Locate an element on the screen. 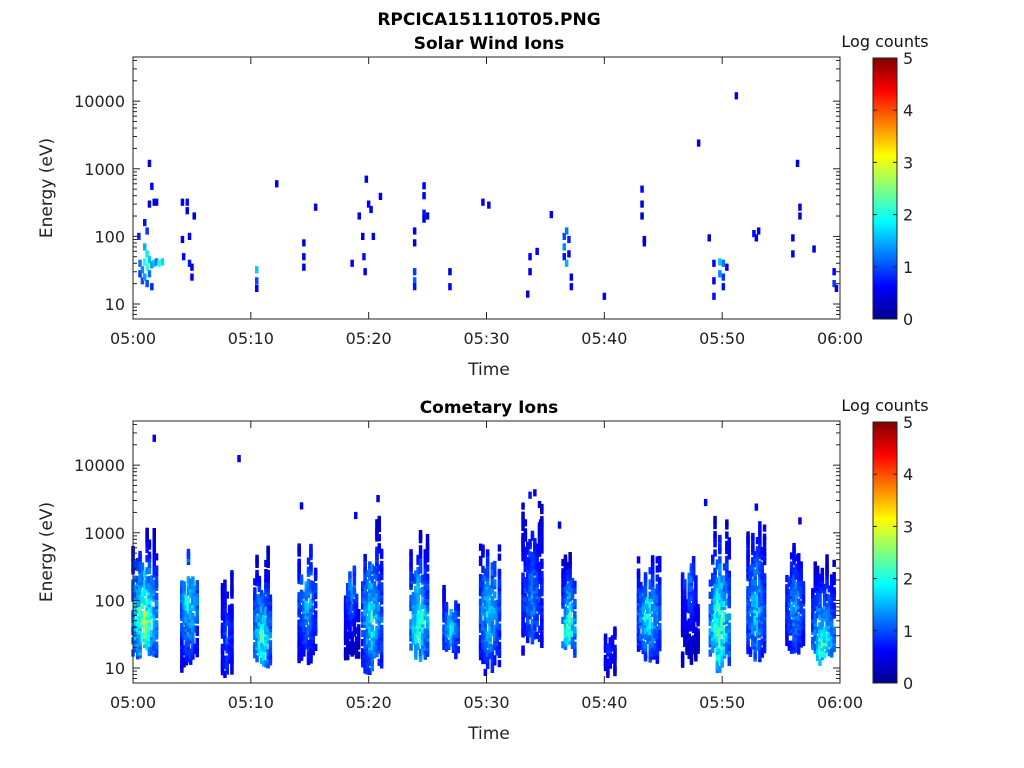 This screenshot has width=1024, height=768. solar-wind-xtick-label: 06:00 is located at coordinates (840, 338).